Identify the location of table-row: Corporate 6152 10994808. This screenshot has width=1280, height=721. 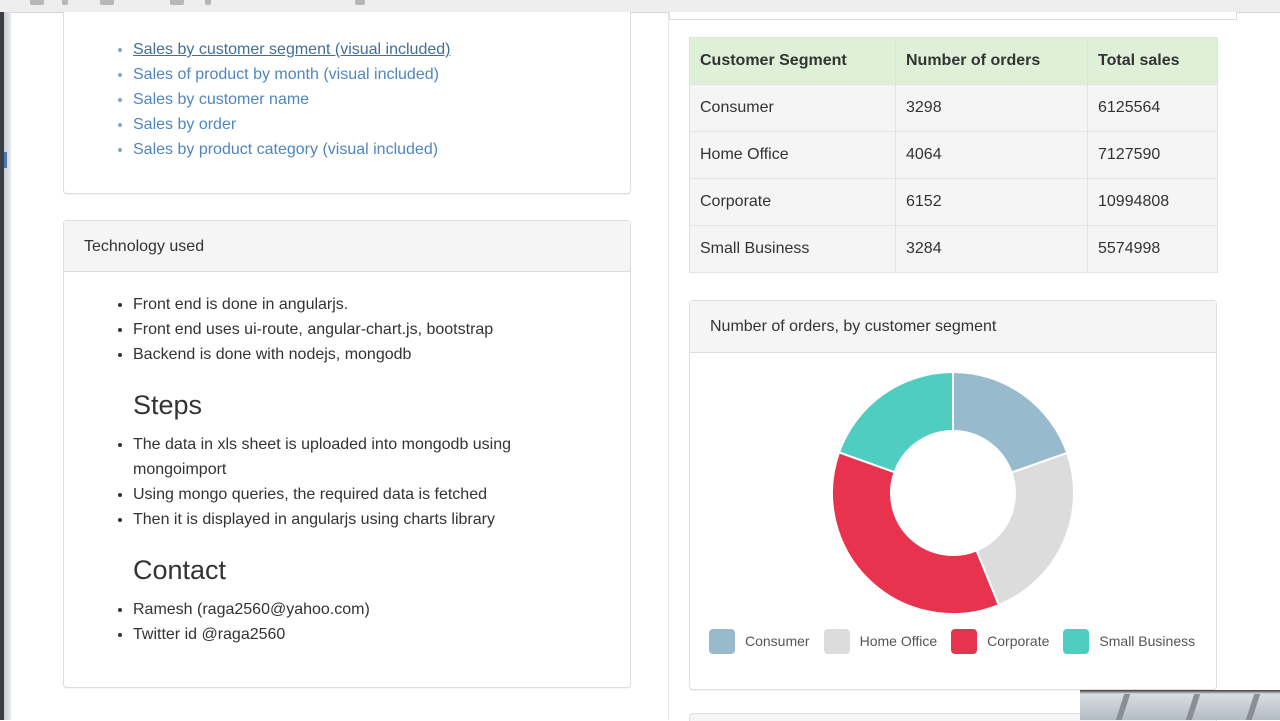
(953, 202).